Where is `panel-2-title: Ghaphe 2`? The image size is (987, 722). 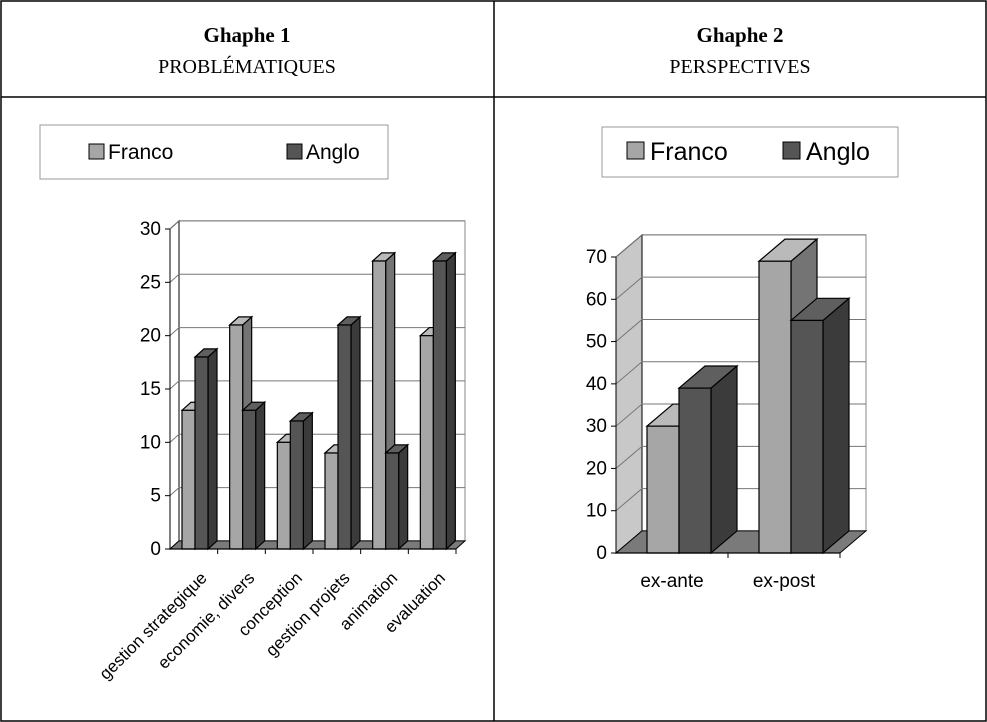 panel-2-title: Ghaphe 2 is located at coordinates (740, 35).